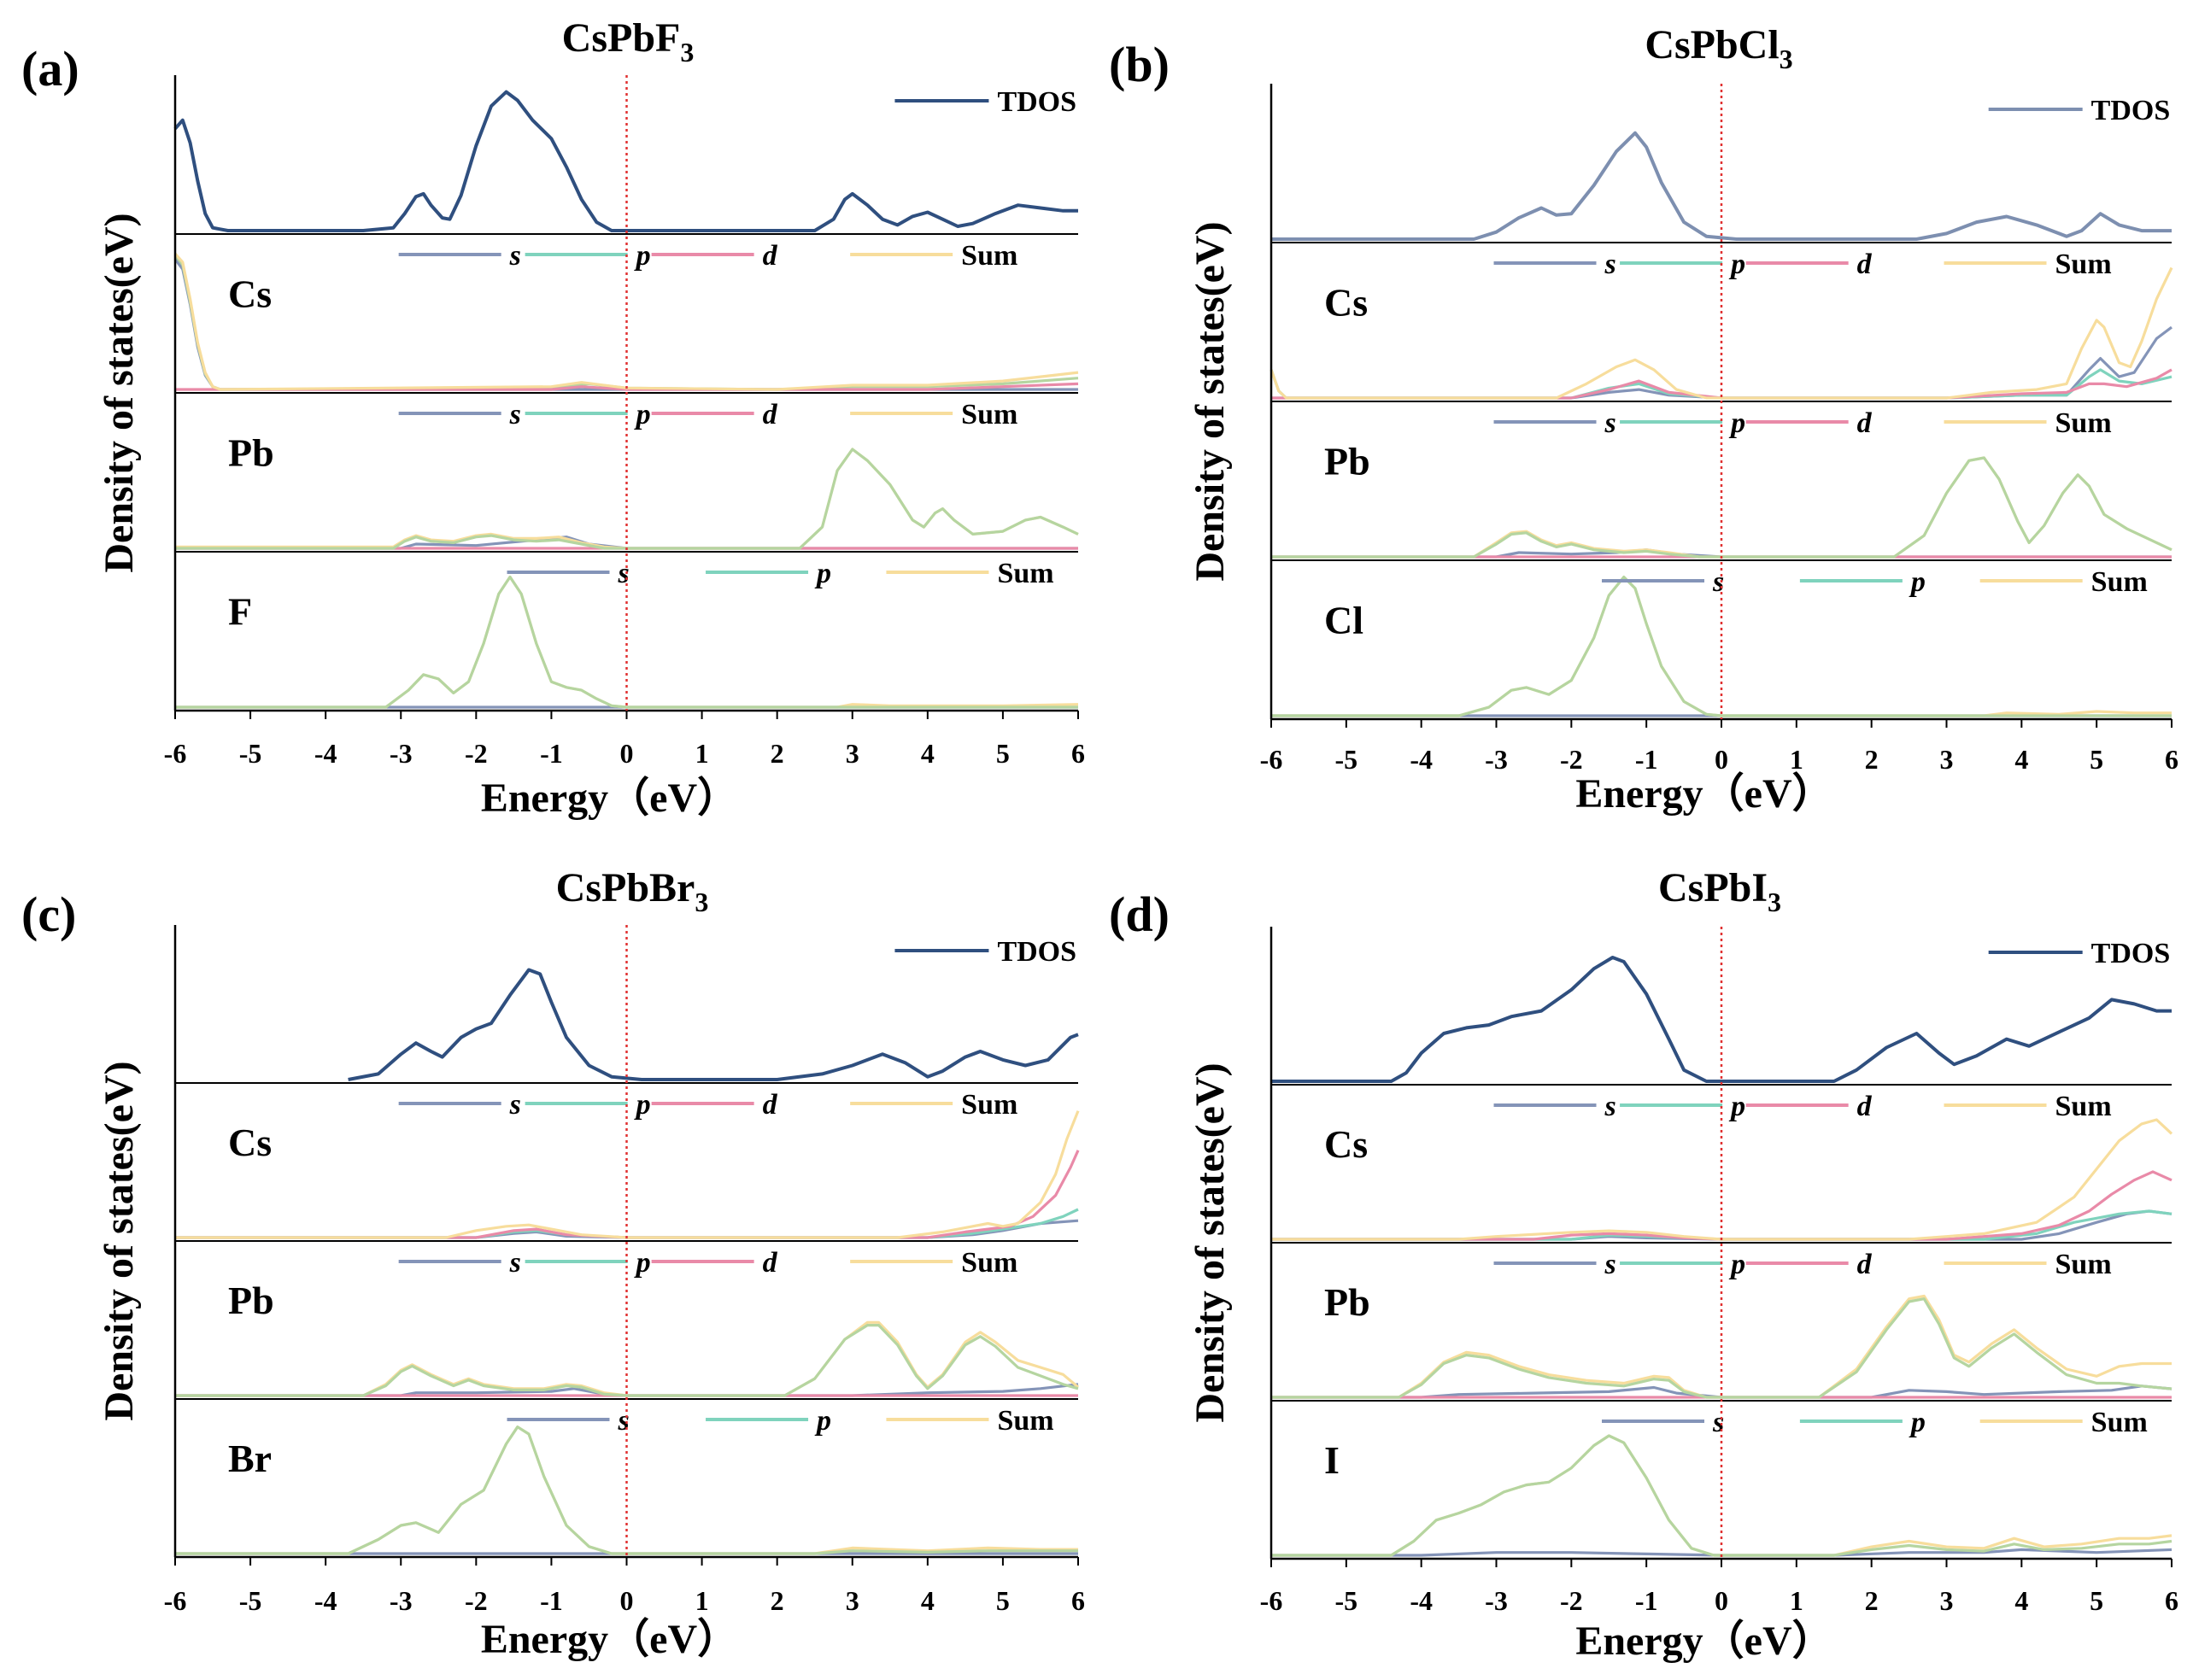 The height and width of the screenshot is (1680, 2193). What do you see at coordinates (629, 41) in the screenshot?
I see `chart-title: CsPbF3` at bounding box center [629, 41].